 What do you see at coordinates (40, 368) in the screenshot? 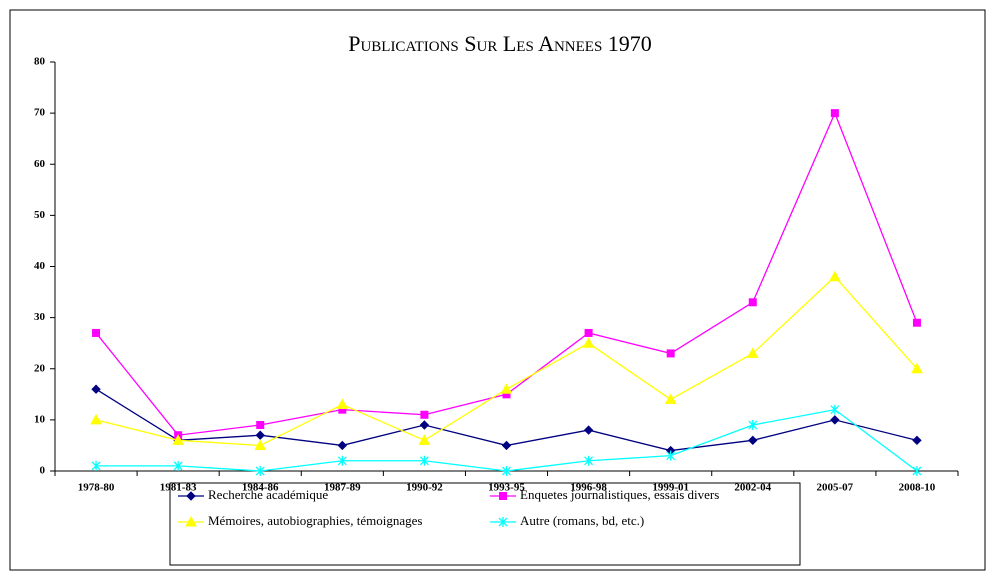
I see `y-tick-label: 20` at bounding box center [40, 368].